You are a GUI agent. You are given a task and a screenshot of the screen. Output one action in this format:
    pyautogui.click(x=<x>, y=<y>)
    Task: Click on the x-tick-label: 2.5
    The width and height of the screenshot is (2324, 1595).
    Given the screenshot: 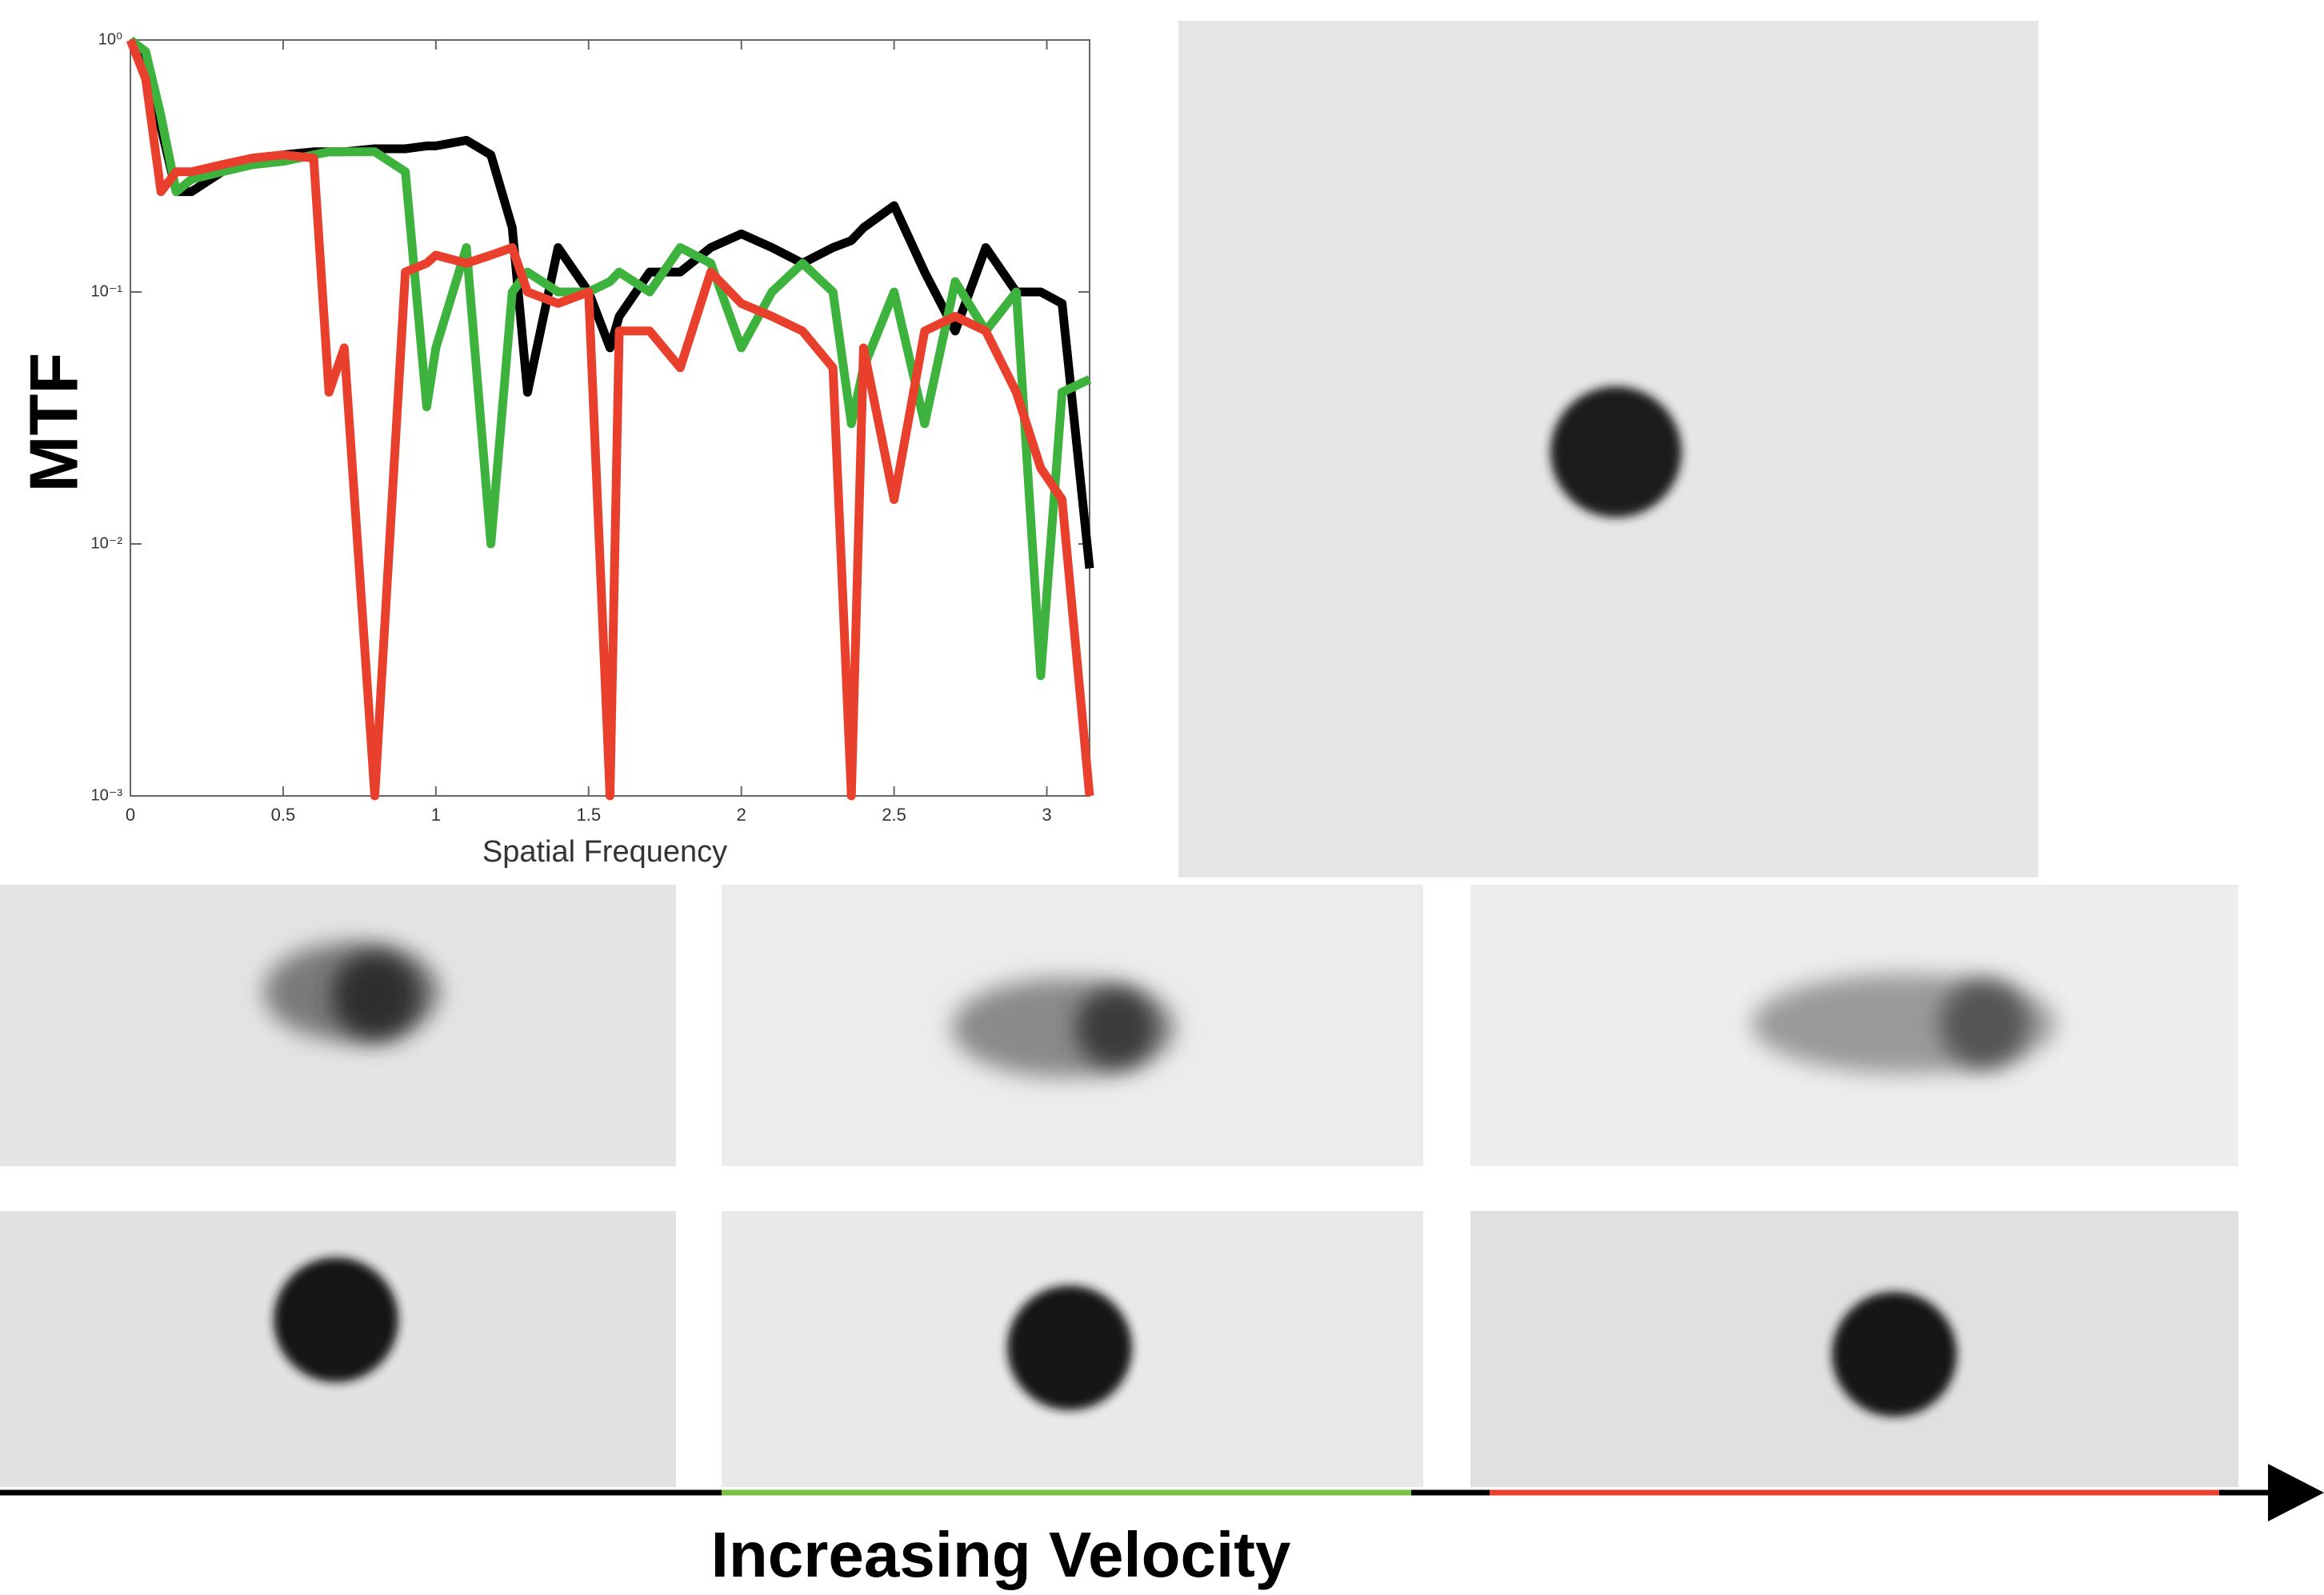 What is the action you would take?
    pyautogui.click(x=894, y=815)
    